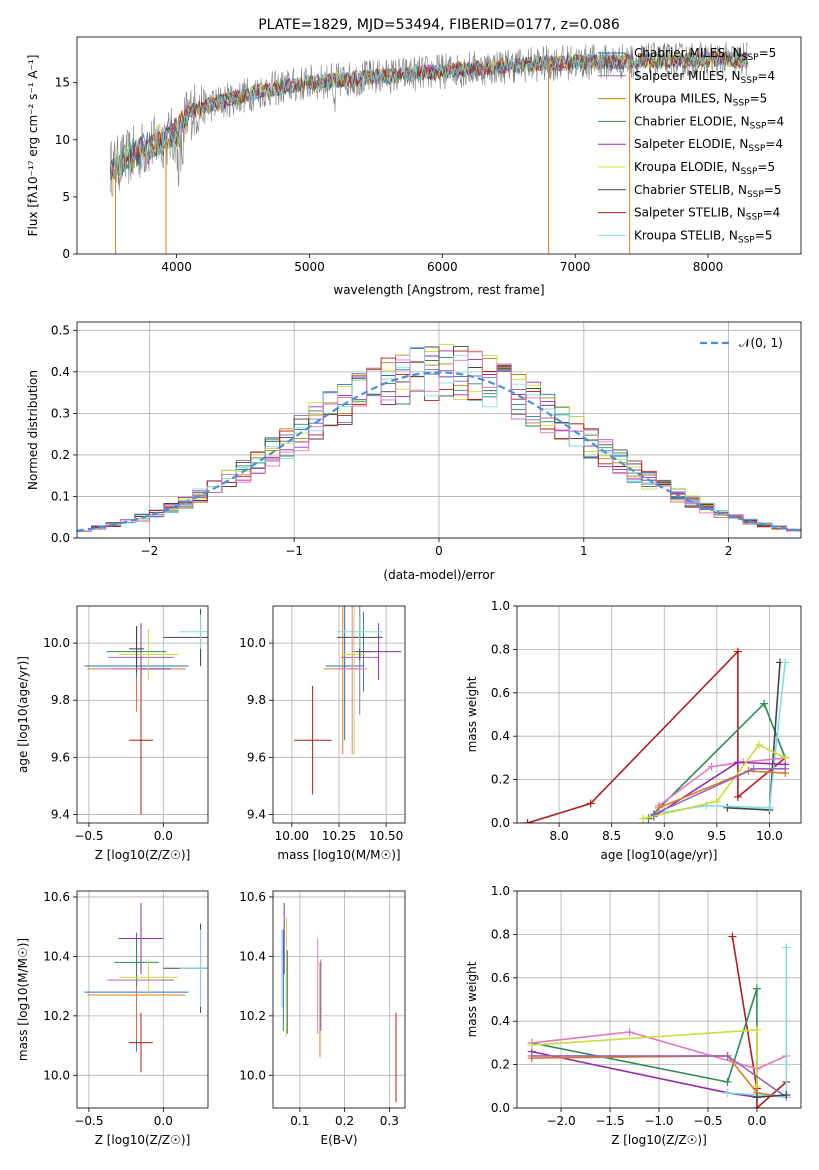 The width and height of the screenshot is (819, 1170). Describe the element at coordinates (309, 267) in the screenshot. I see `x-tick-label: 5000` at that location.